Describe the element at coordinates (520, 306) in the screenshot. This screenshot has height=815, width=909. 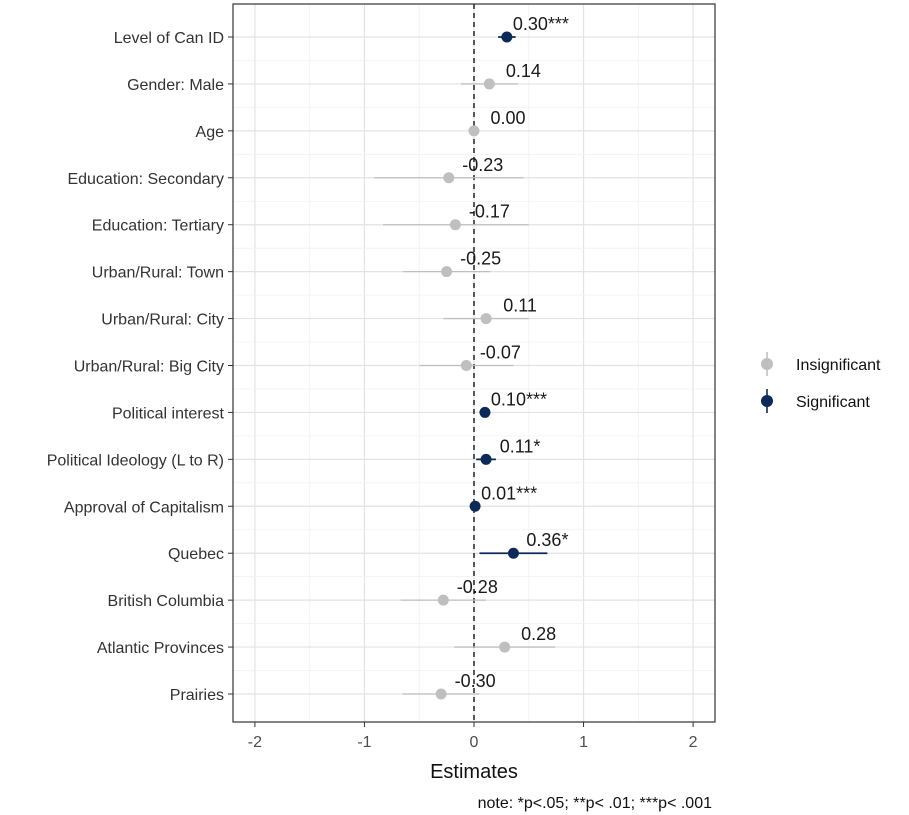
I see `estimate-label: 0.11` at that location.